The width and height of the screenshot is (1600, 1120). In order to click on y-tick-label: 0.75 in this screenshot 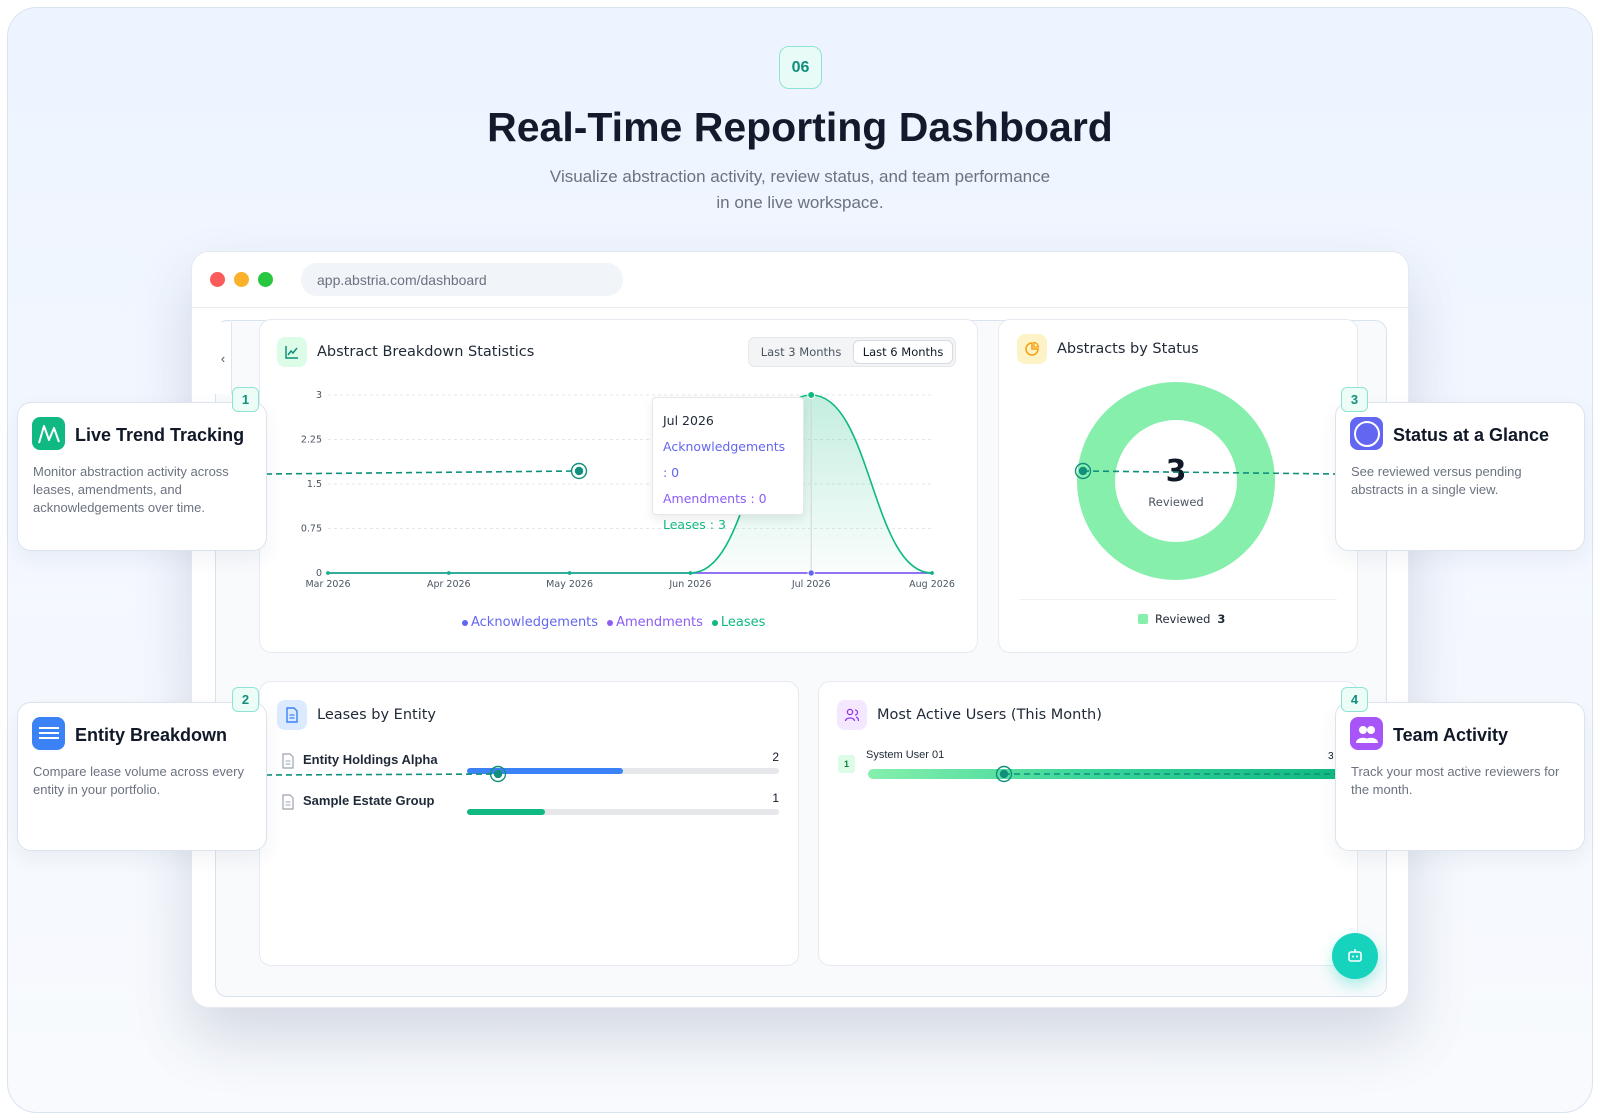, I will do `click(311, 529)`.